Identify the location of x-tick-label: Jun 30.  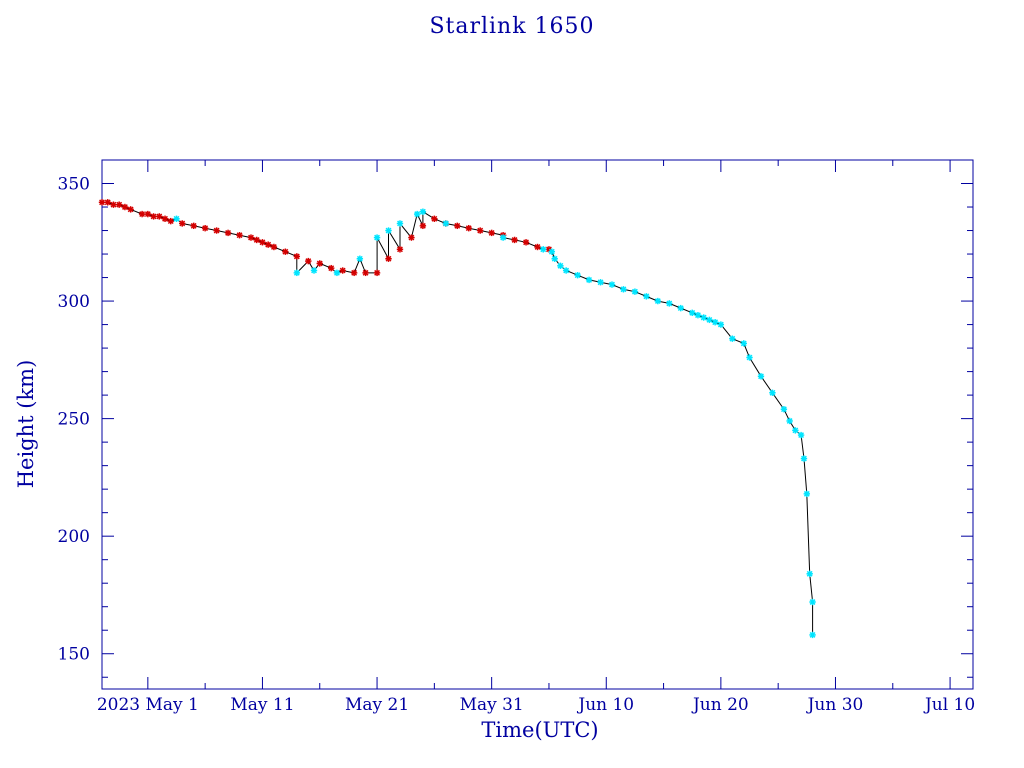
(835, 705).